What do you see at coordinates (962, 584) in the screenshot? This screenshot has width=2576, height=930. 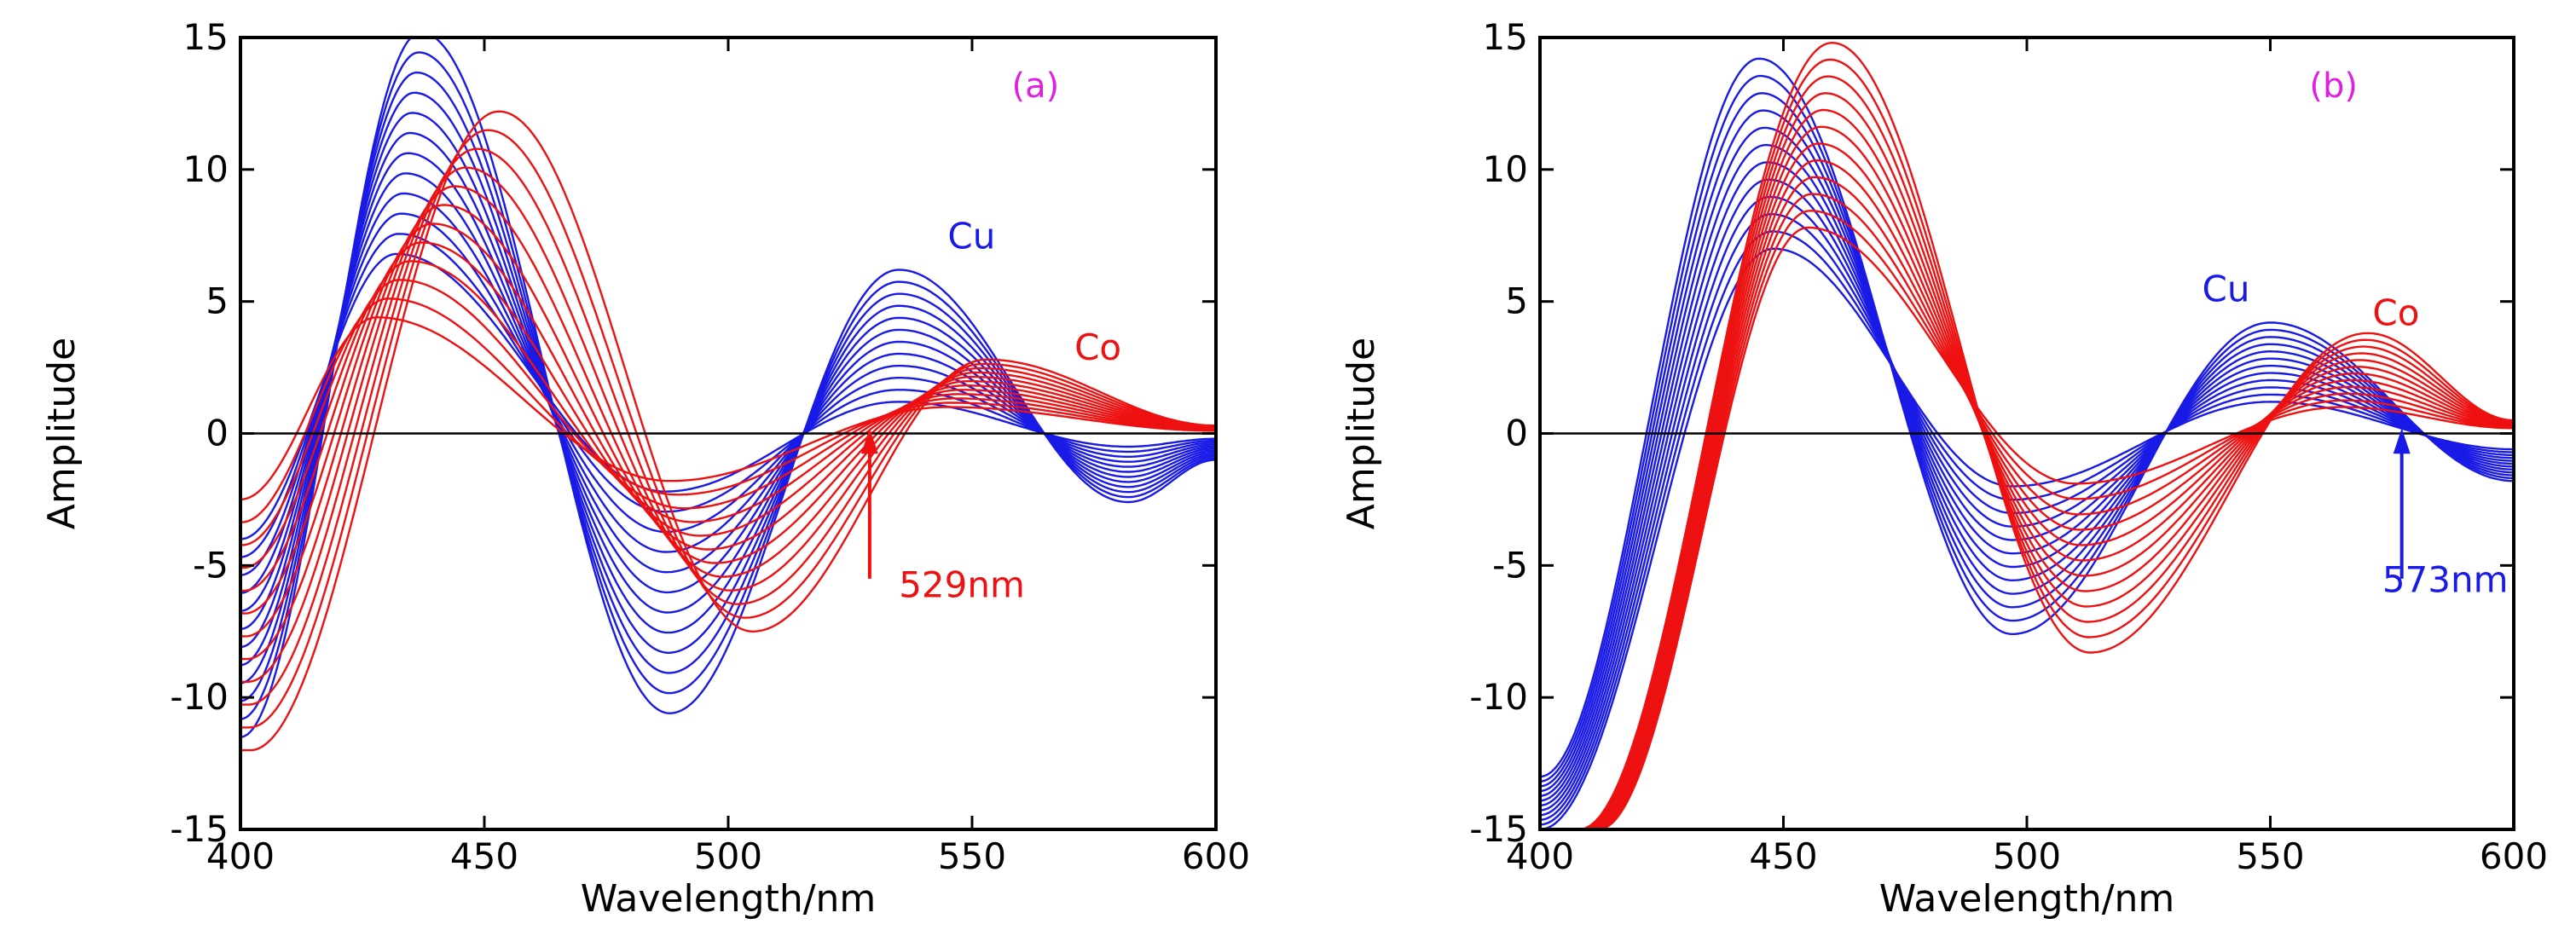 I see `annotation-529nm: 529nm` at bounding box center [962, 584].